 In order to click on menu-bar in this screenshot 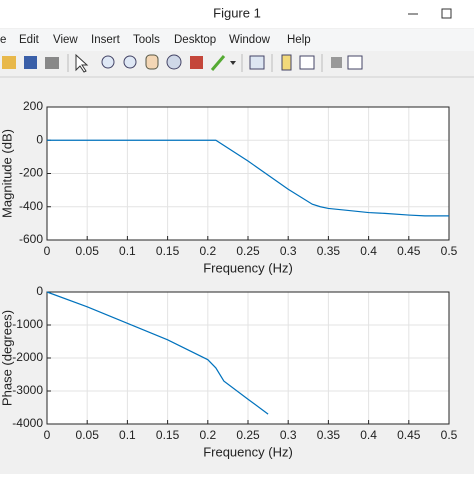, I will do `click(237, 40)`.